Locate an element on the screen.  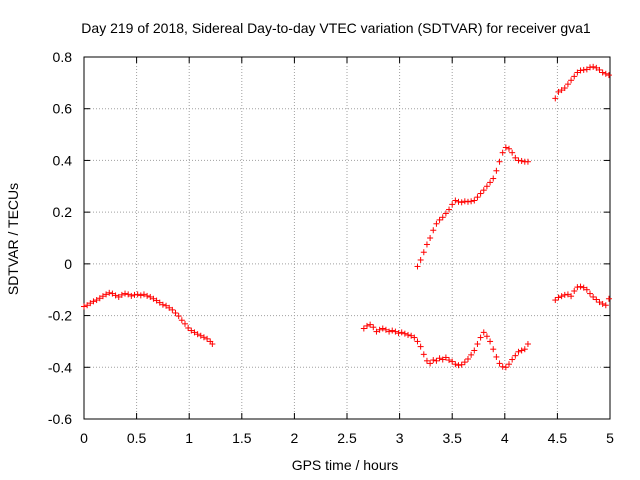
y-tick-label: -0.2 is located at coordinates (60, 316).